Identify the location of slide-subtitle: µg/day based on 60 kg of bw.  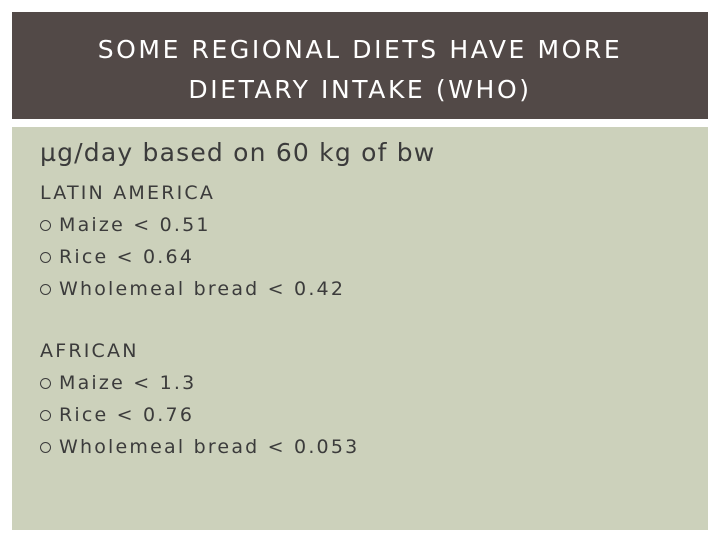
(238, 152).